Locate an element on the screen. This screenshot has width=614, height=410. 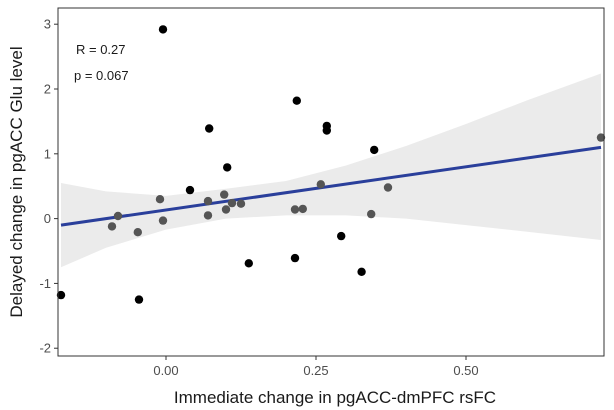
y-tick-label: 3 is located at coordinates (47, 24).